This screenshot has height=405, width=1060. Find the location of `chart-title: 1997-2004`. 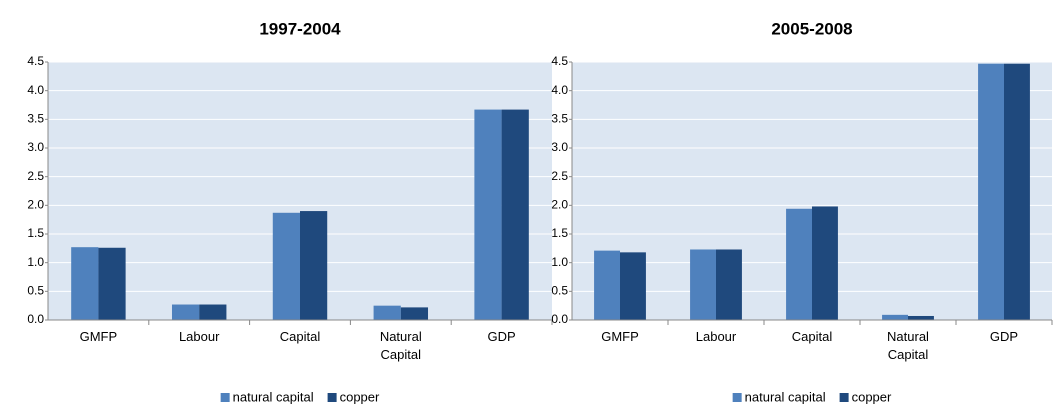

chart-title: 1997-2004 is located at coordinates (300, 28).